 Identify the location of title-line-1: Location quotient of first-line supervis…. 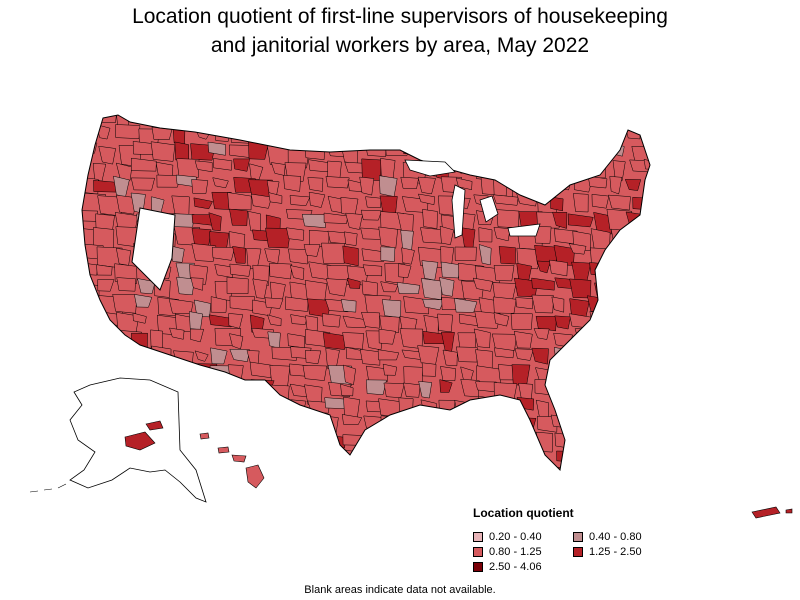
(400, 16).